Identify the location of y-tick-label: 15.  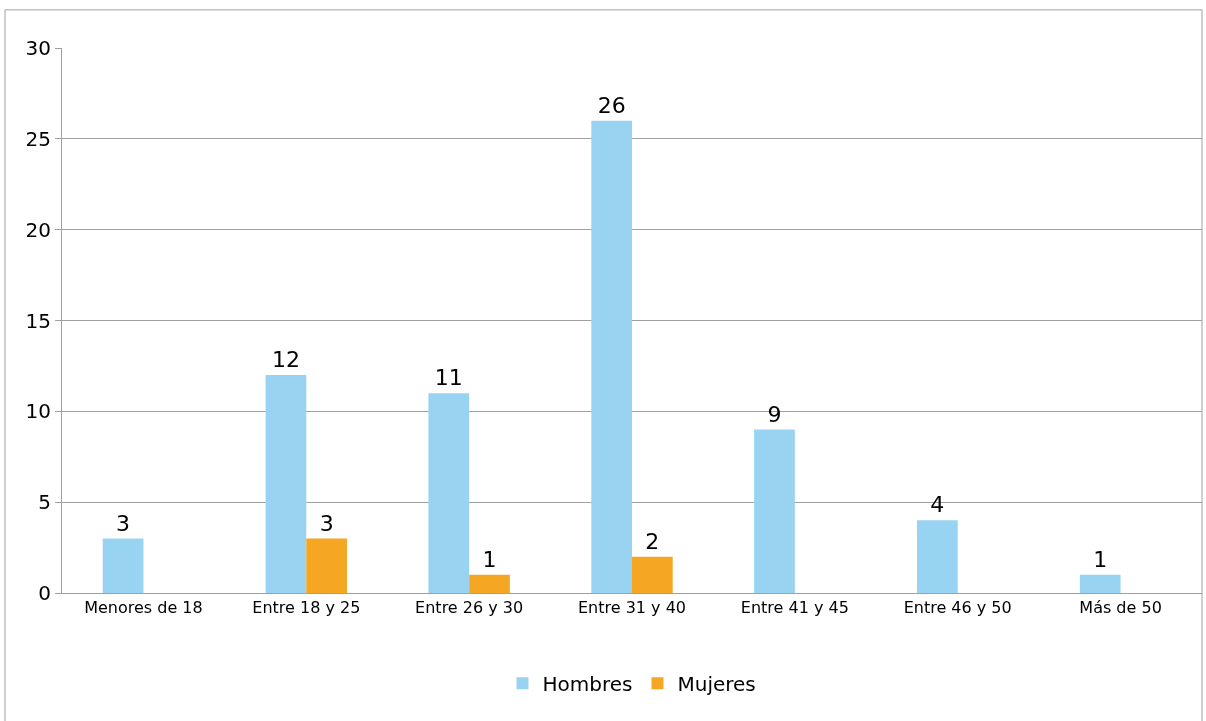
(38, 320).